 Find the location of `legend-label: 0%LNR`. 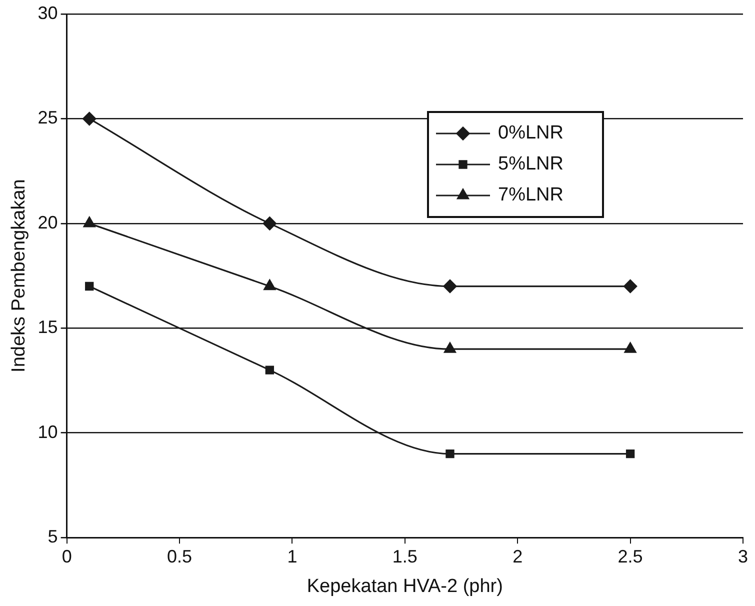

legend-label: 0%LNR is located at coordinates (531, 133).